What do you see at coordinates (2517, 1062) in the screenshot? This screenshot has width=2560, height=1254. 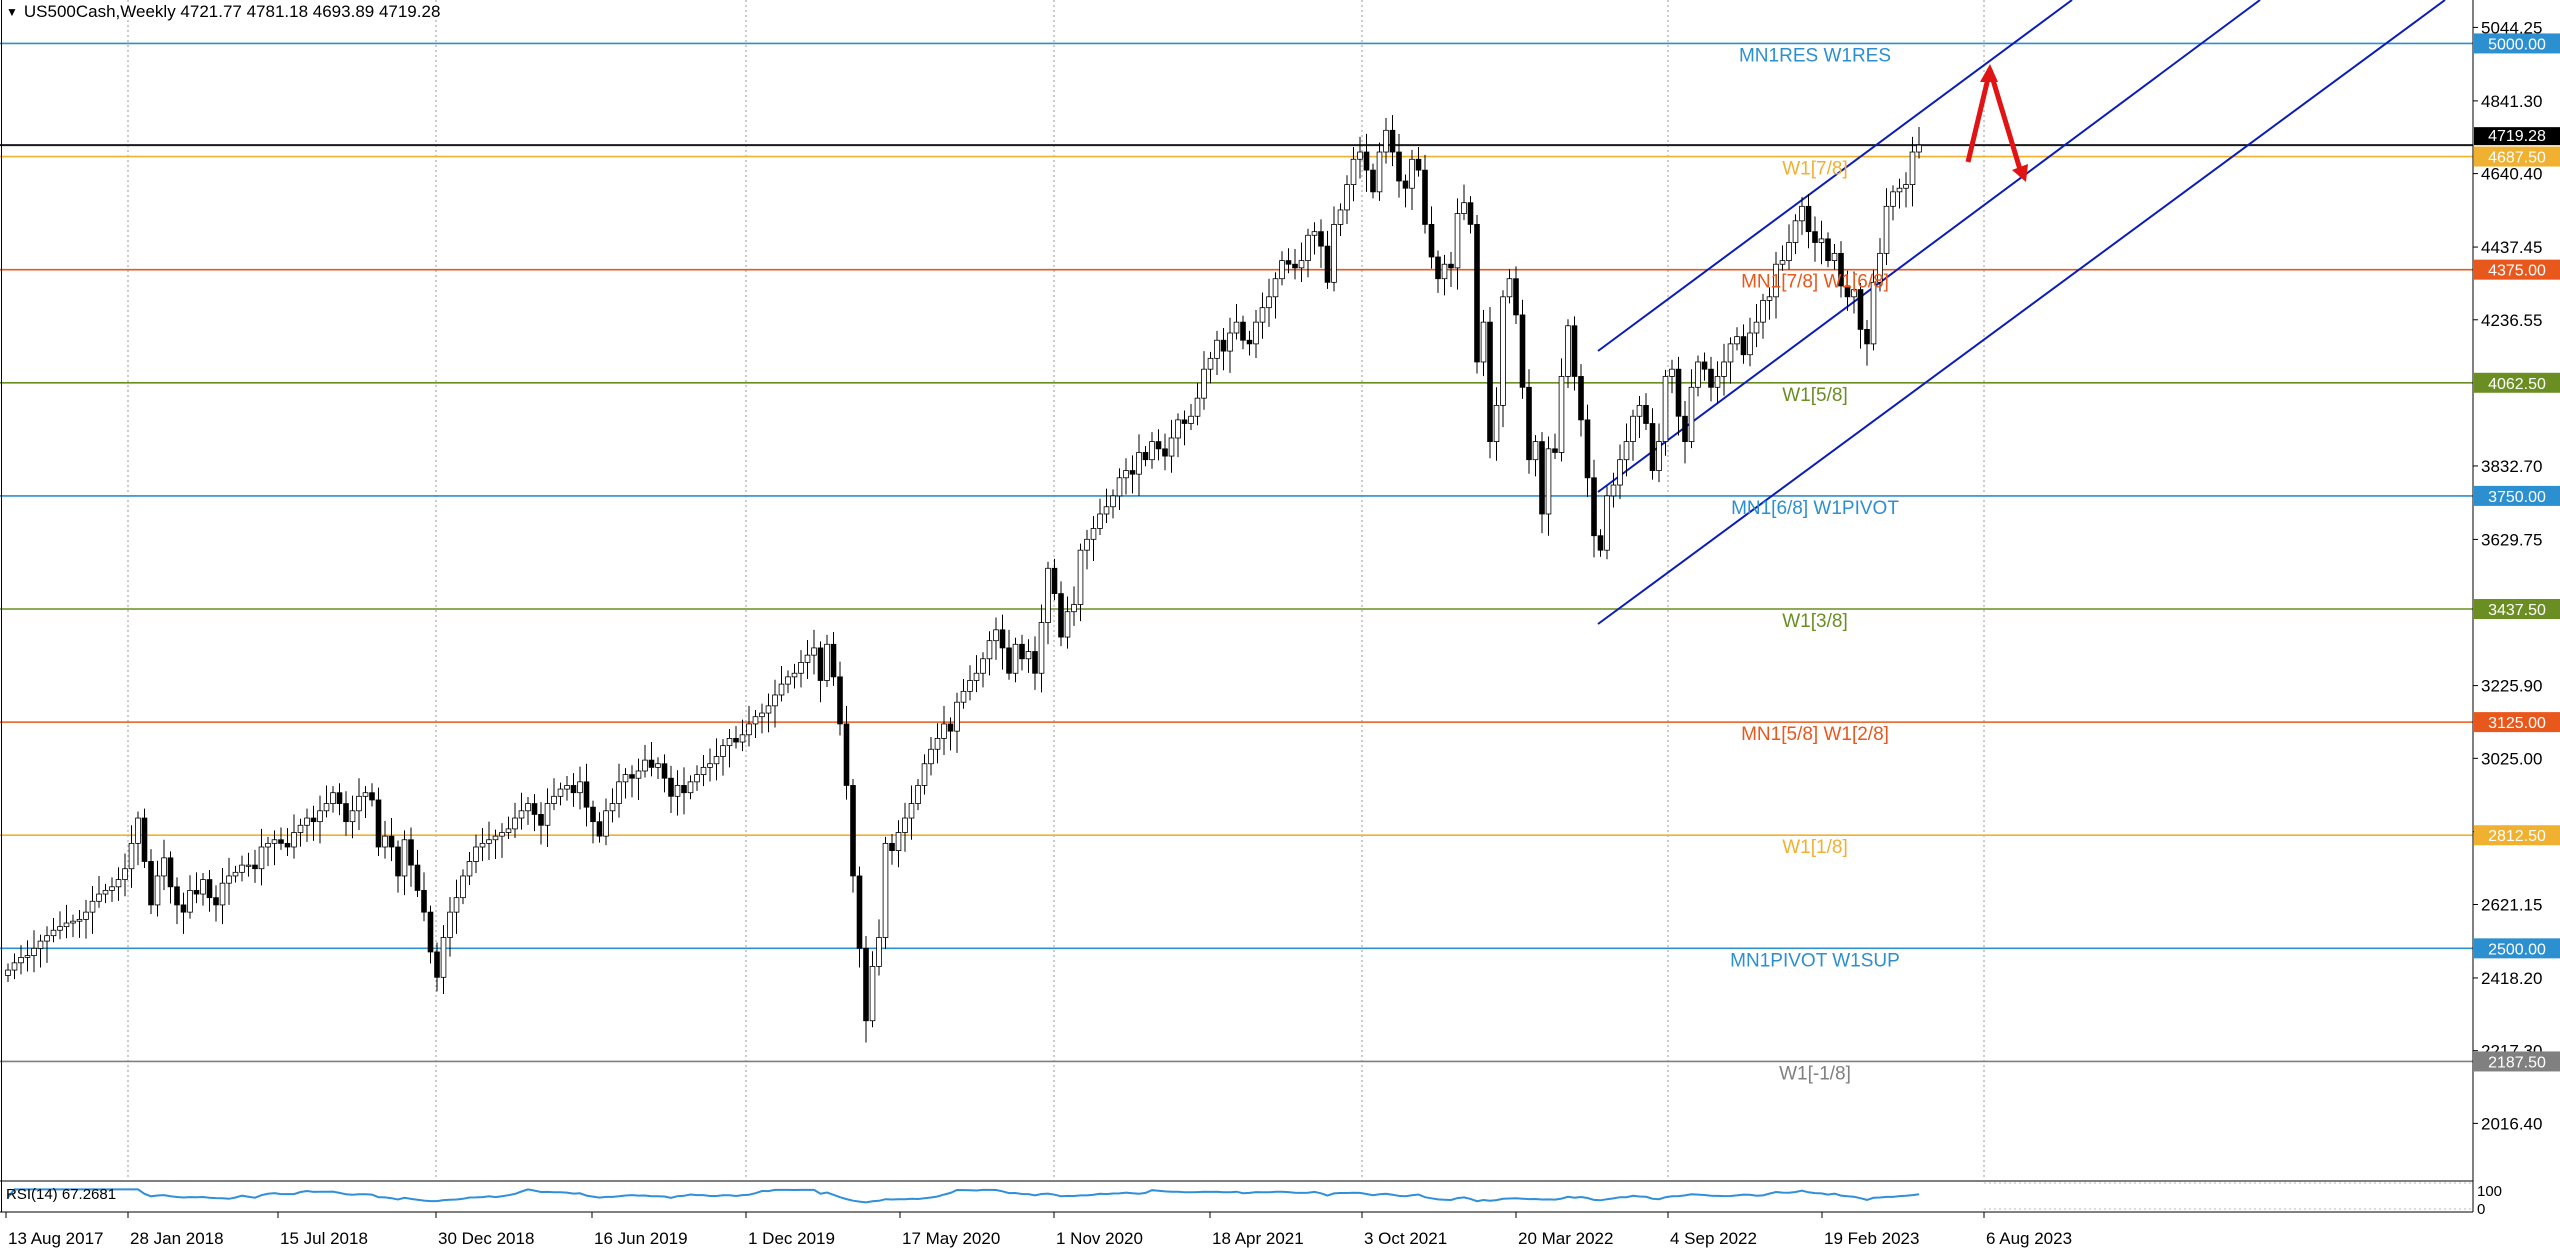 I see `price-tag-label: 2187.50` at bounding box center [2517, 1062].